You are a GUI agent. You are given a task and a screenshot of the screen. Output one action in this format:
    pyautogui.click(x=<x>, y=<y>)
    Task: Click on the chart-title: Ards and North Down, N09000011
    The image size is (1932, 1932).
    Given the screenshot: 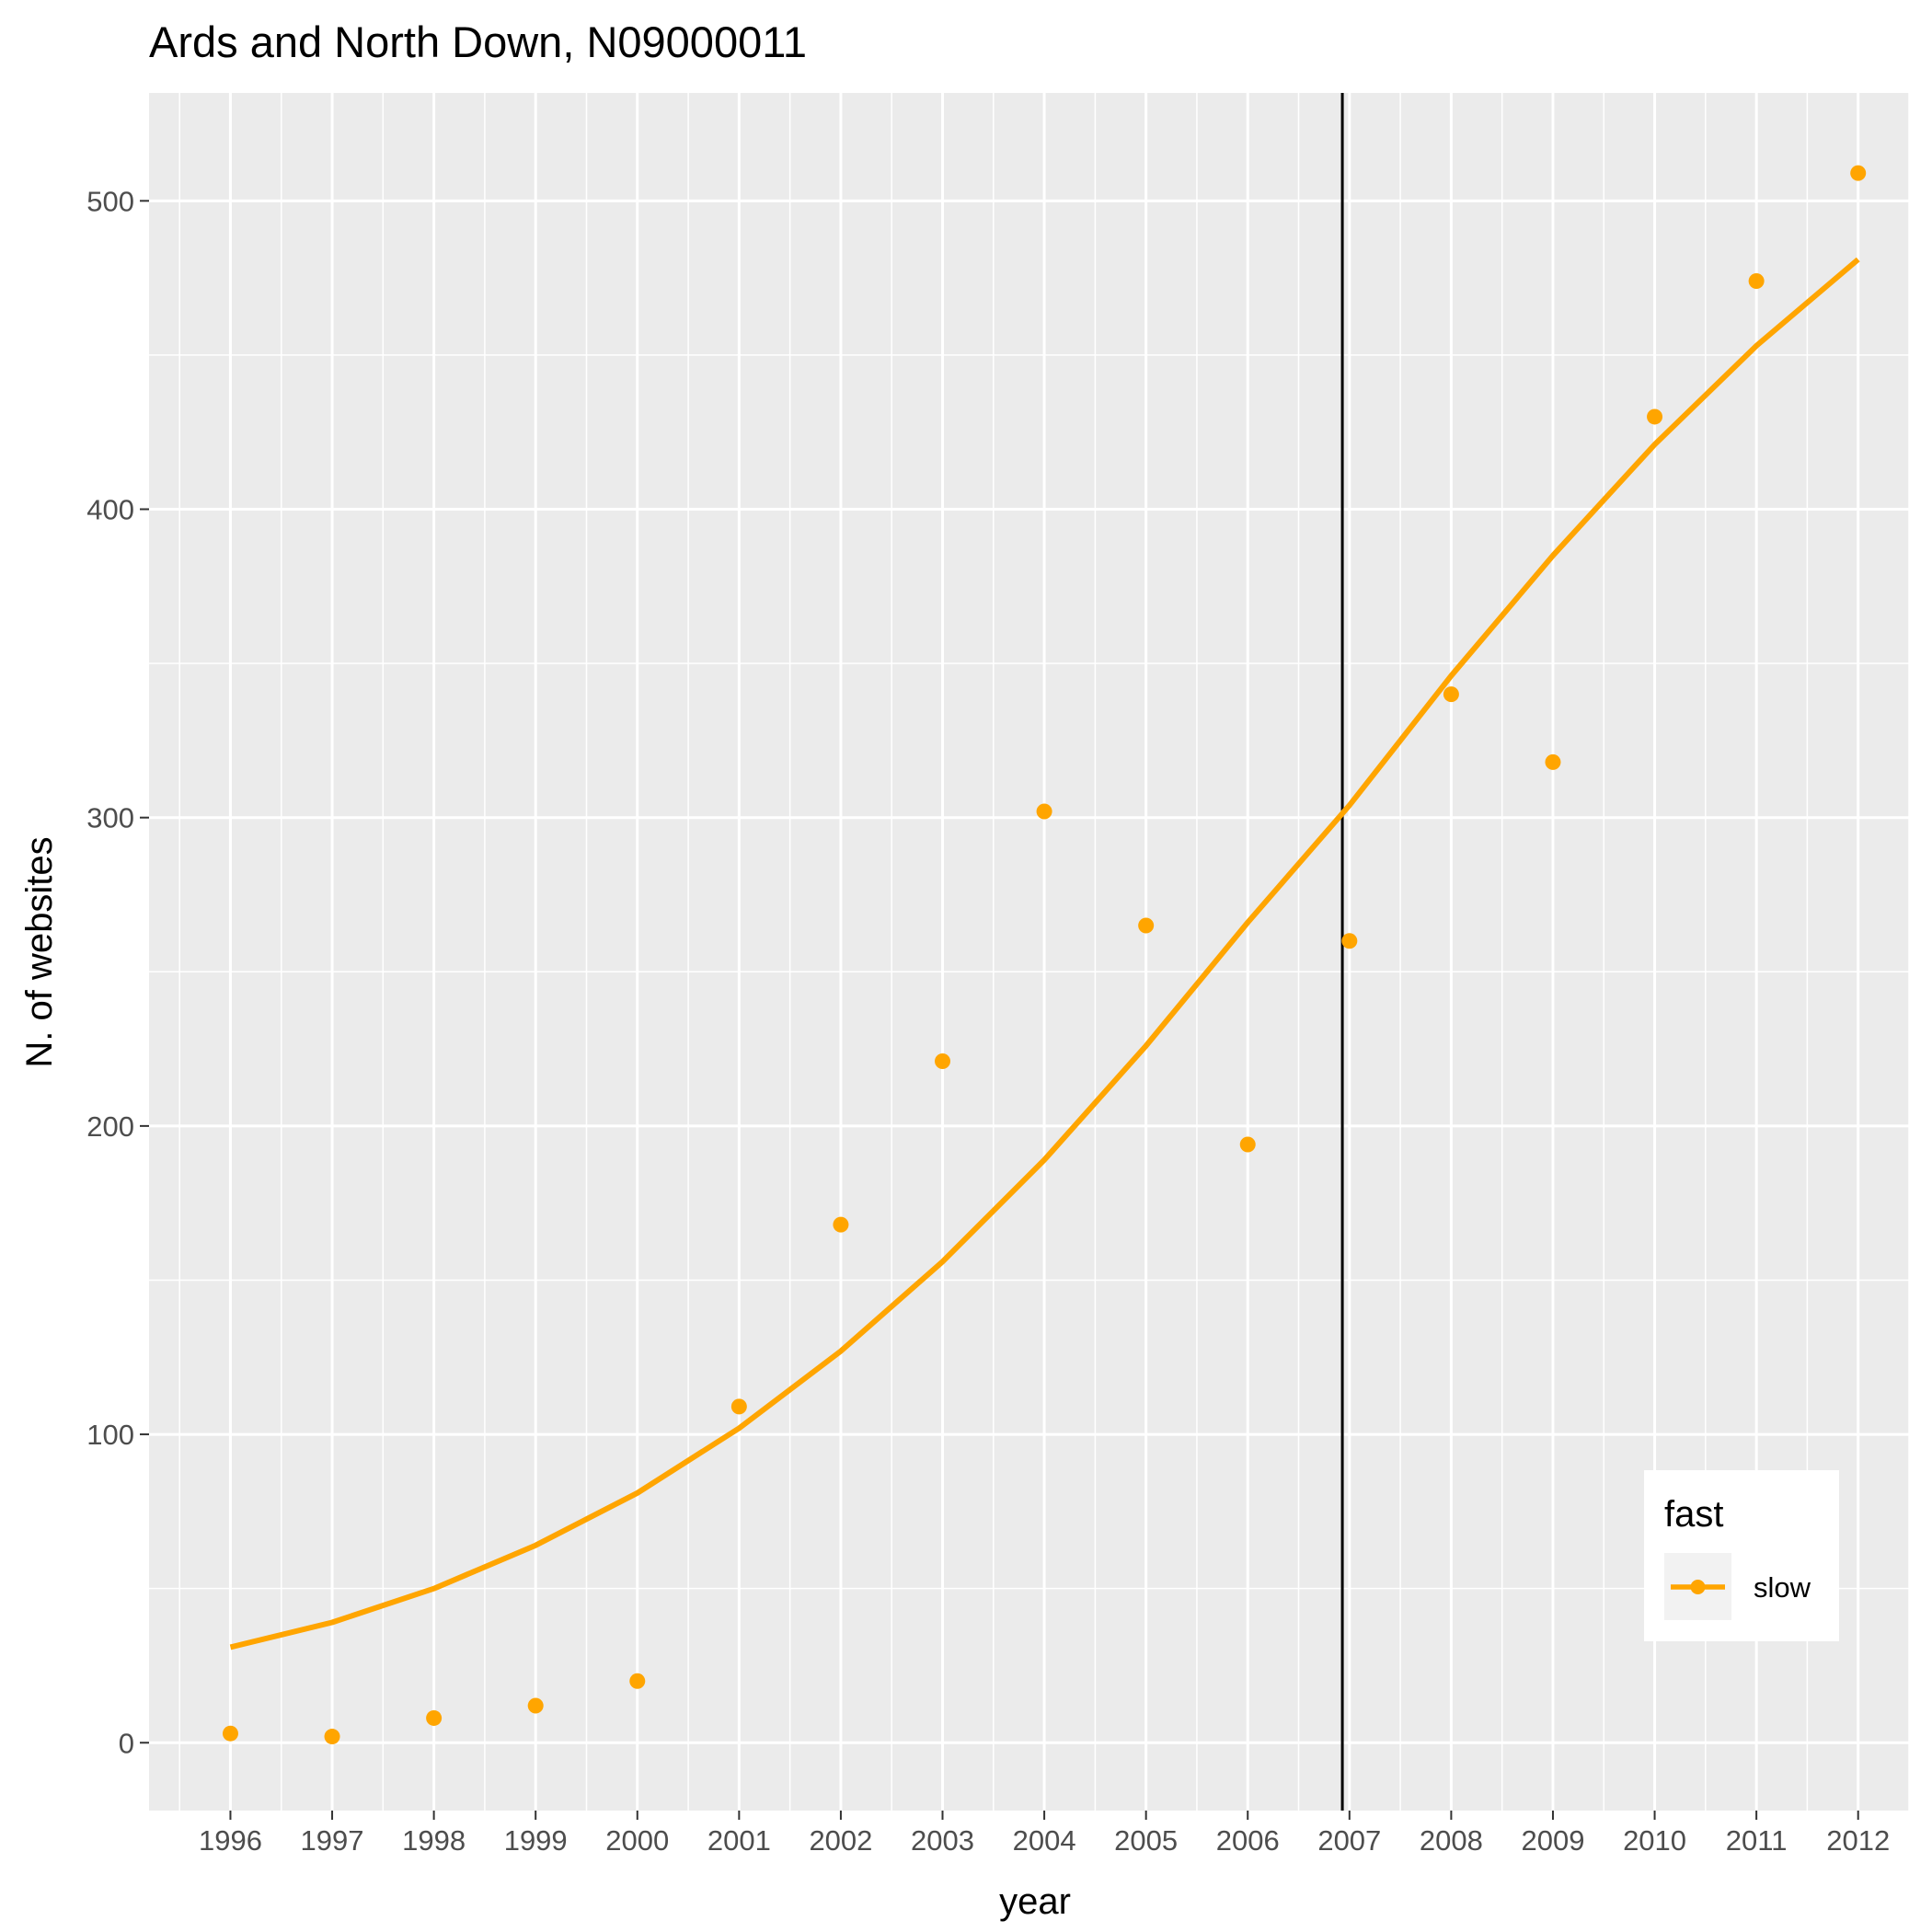 What is the action you would take?
    pyautogui.click(x=478, y=41)
    